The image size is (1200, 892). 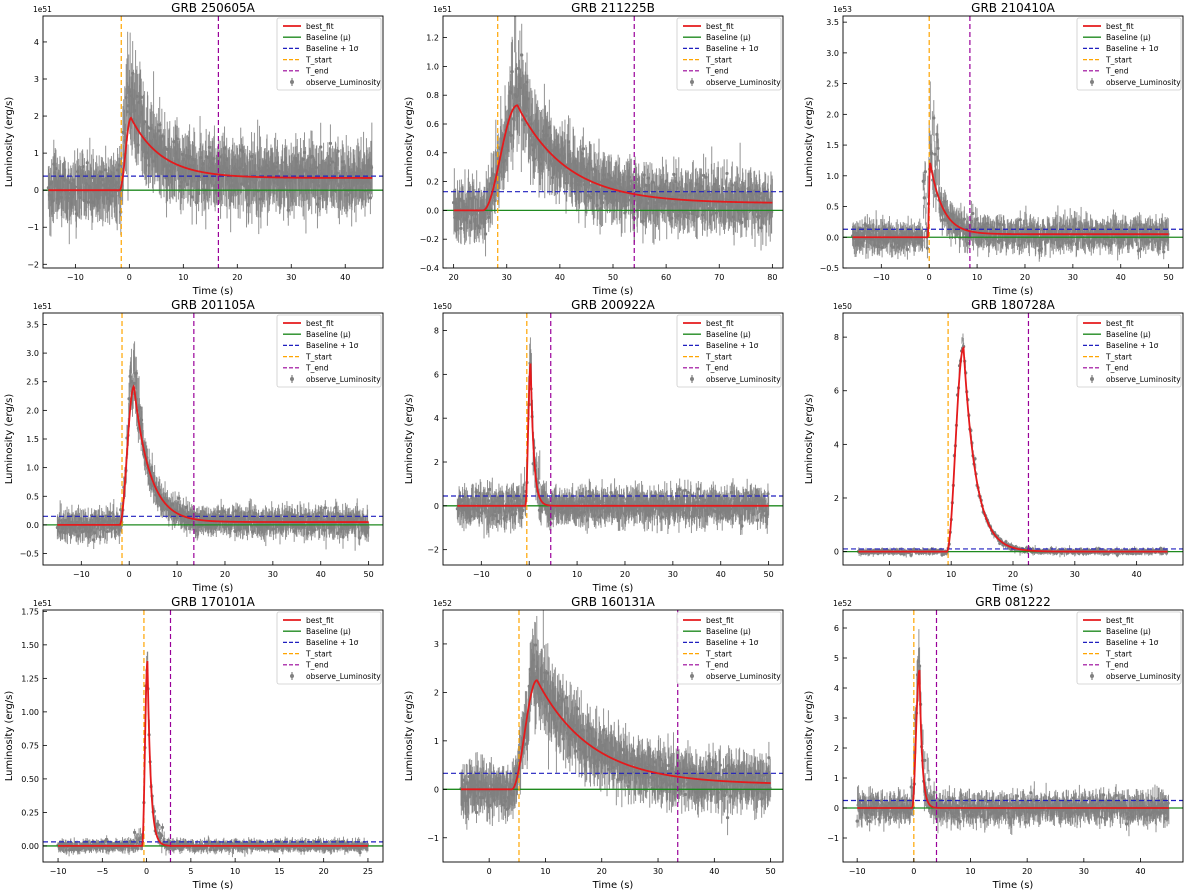 What do you see at coordinates (829, 268) in the screenshot?
I see `y-tick-label: −0.5` at bounding box center [829, 268].